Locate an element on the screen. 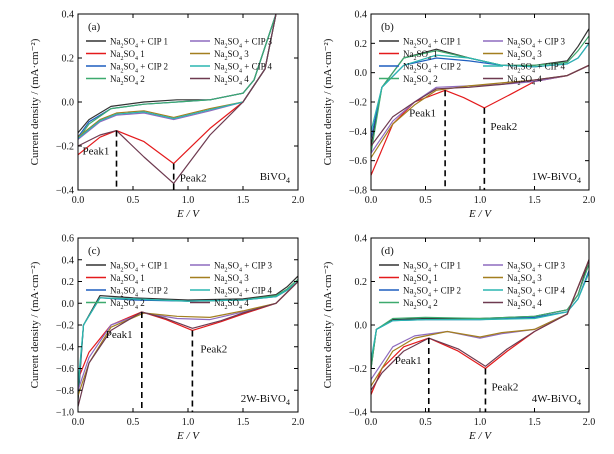 This screenshot has height=454, width=614. sample-label: 2W-BiVO4 is located at coordinates (265, 400).